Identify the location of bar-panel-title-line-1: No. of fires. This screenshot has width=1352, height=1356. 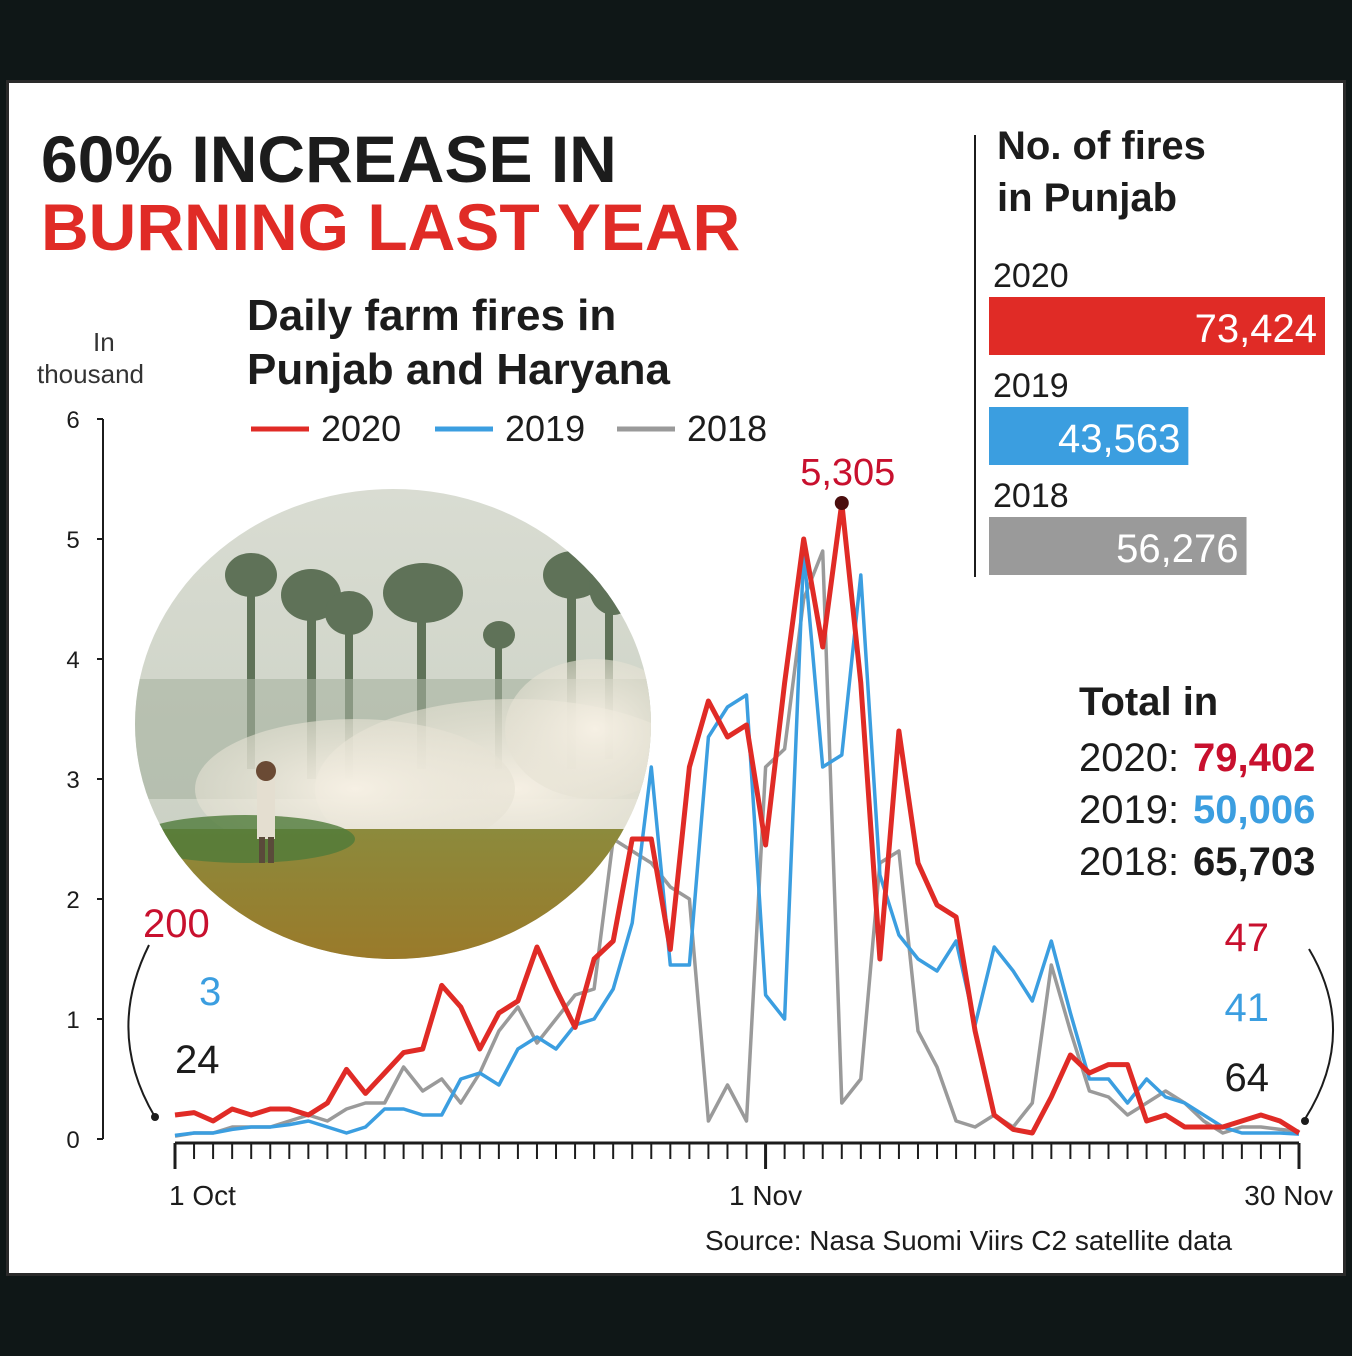
(1101, 146).